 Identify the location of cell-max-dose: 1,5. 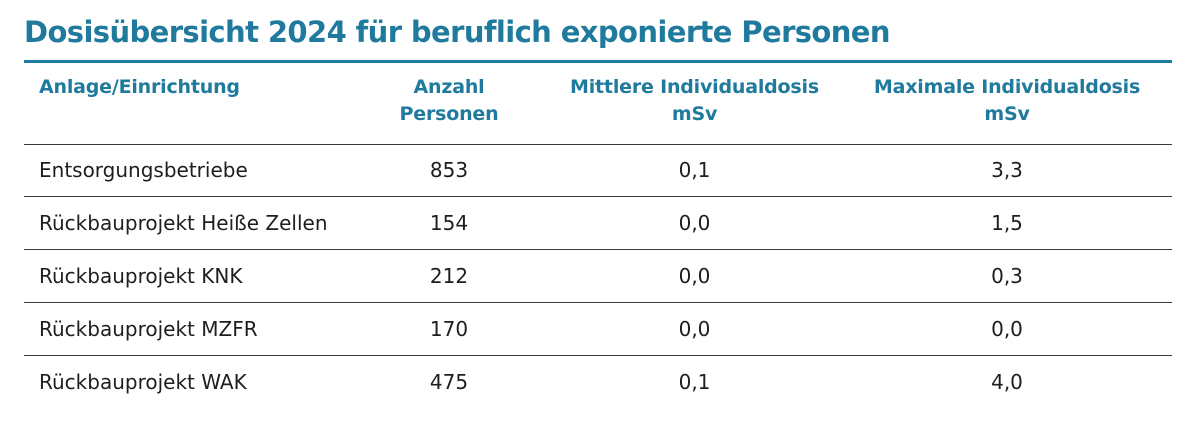
(1007, 223).